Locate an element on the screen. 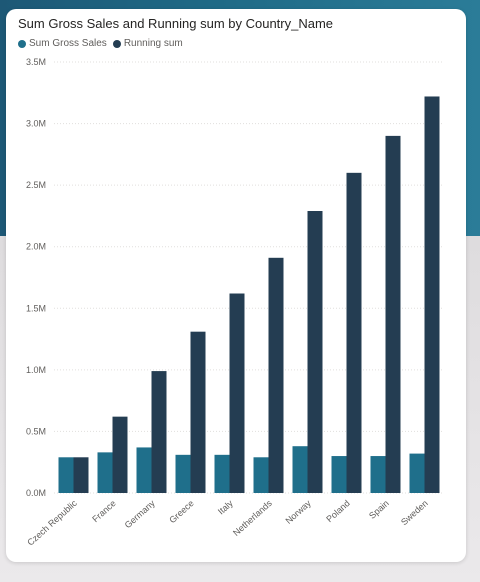 Image resolution: width=480 pixels, height=582 pixels. x-tick-label: Netherlands is located at coordinates (252, 518).